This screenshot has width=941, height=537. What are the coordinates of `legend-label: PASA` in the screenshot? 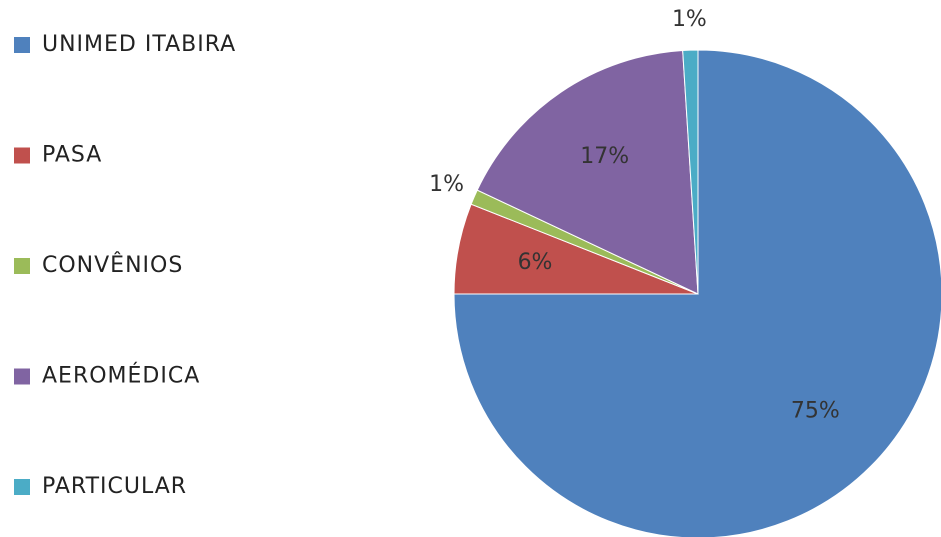 It's located at (72, 155).